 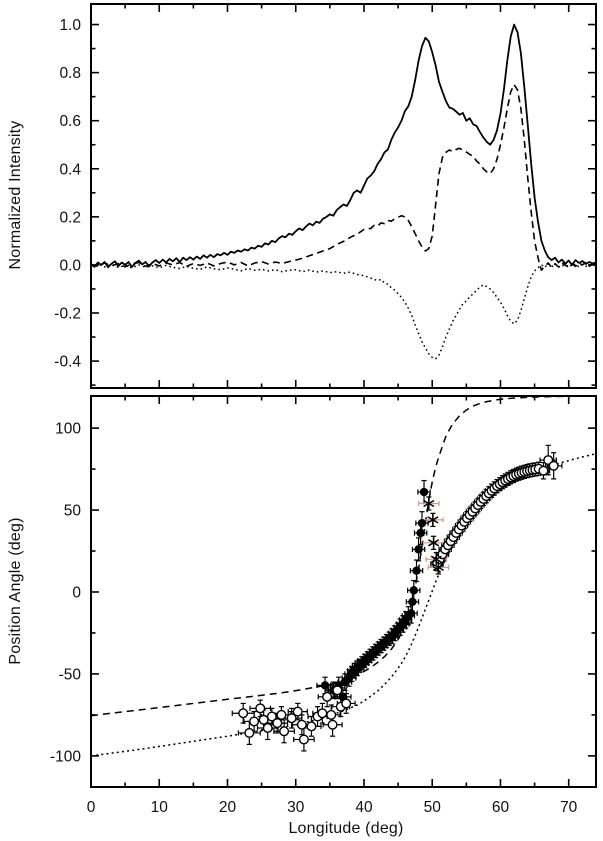 I want to click on circular-polarization-dotted, so click(x=343, y=311).